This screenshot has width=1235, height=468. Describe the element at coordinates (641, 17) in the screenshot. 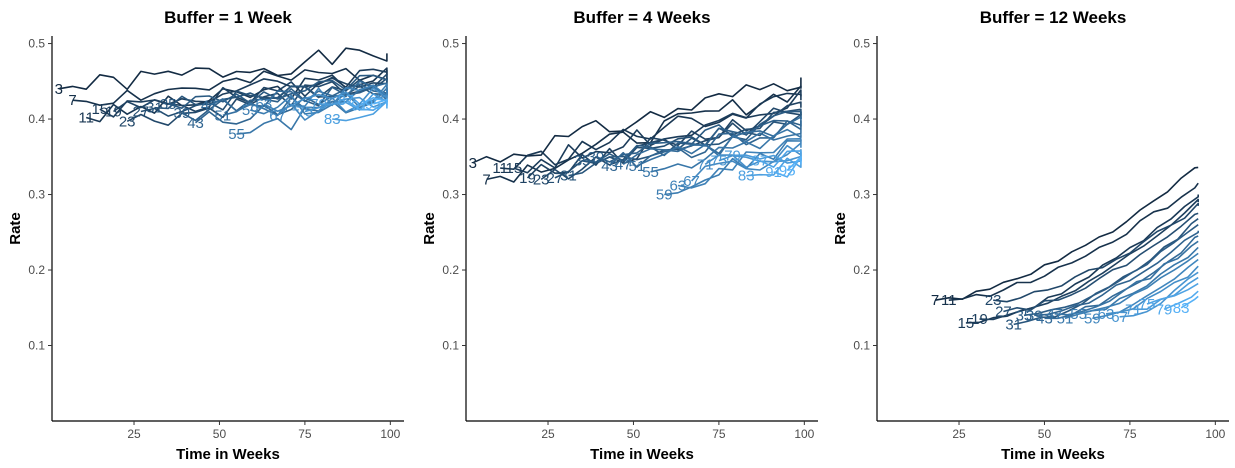

I see `panel-title: Buffer = 4 Weeks` at that location.